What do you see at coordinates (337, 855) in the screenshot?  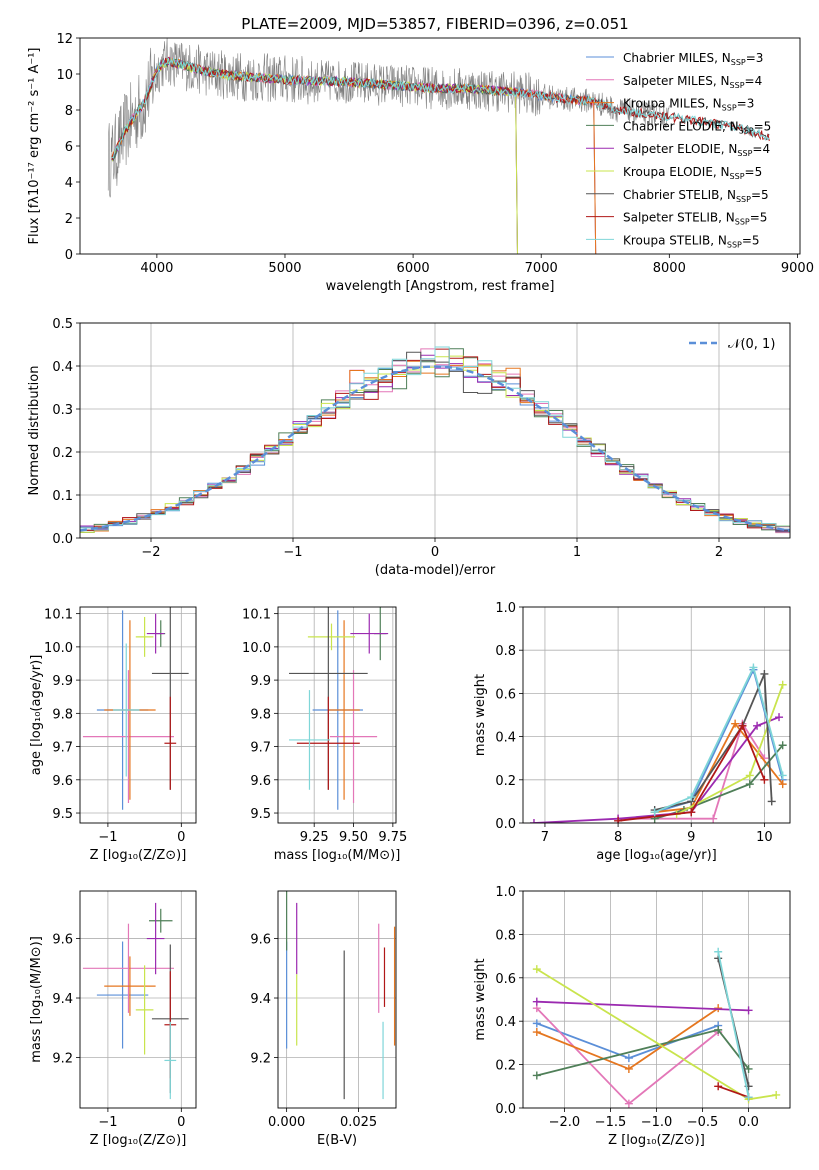 I see `x-axis-label: mass [log₁₀(M/M⊙)]` at bounding box center [337, 855].